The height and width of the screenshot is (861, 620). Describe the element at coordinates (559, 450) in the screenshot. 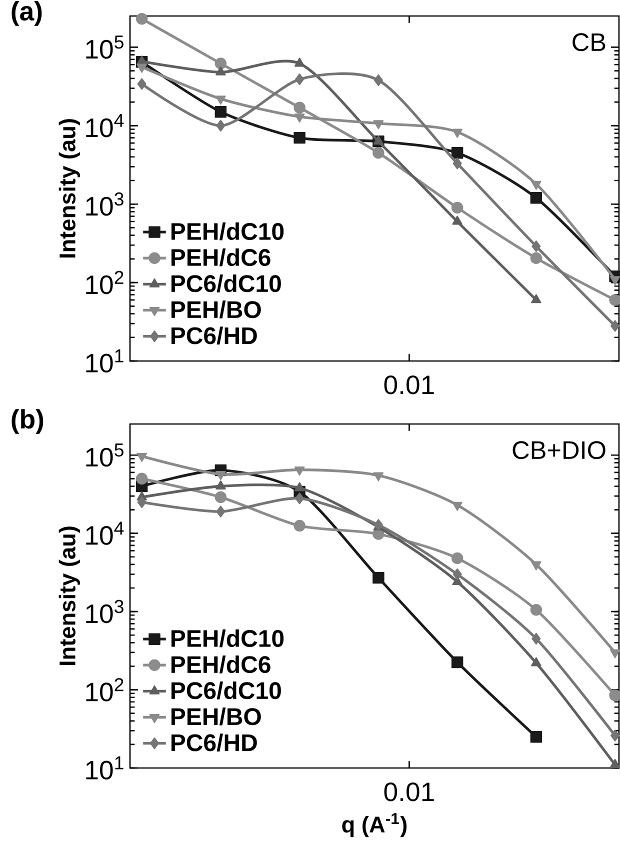

I see `annotation: CB+DIO` at that location.